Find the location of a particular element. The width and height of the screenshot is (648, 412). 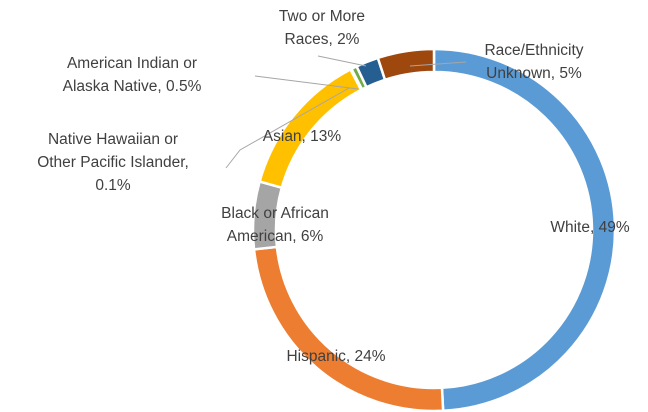

slice-hispanic is located at coordinates (348, 328).